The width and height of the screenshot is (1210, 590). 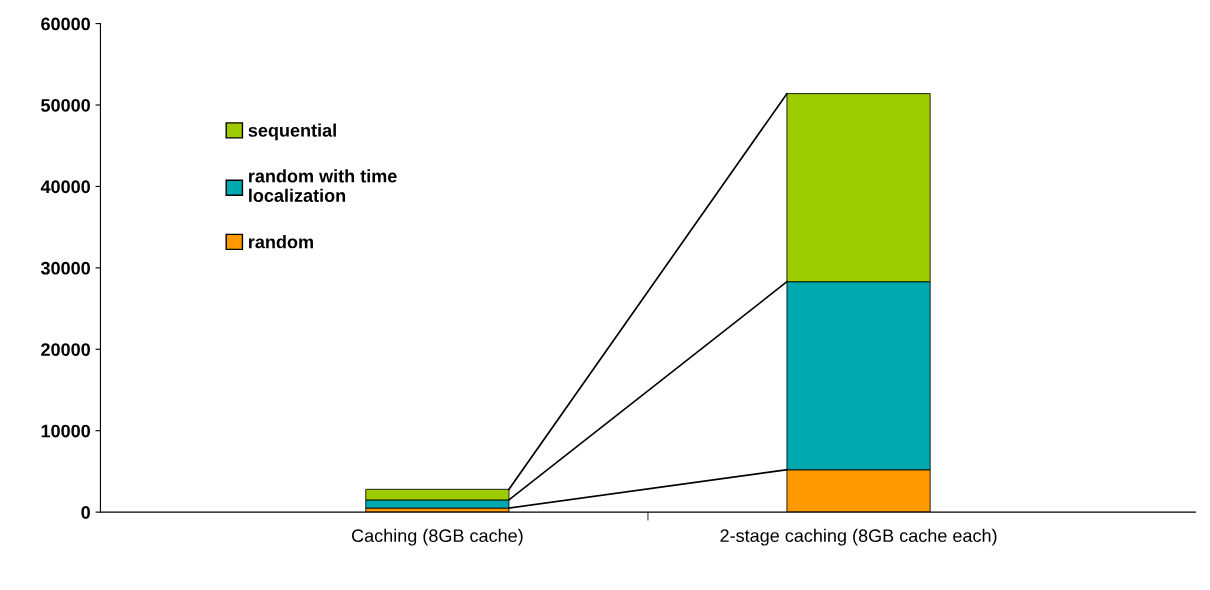 I want to click on y-tick-label: 0, so click(x=85, y=512).